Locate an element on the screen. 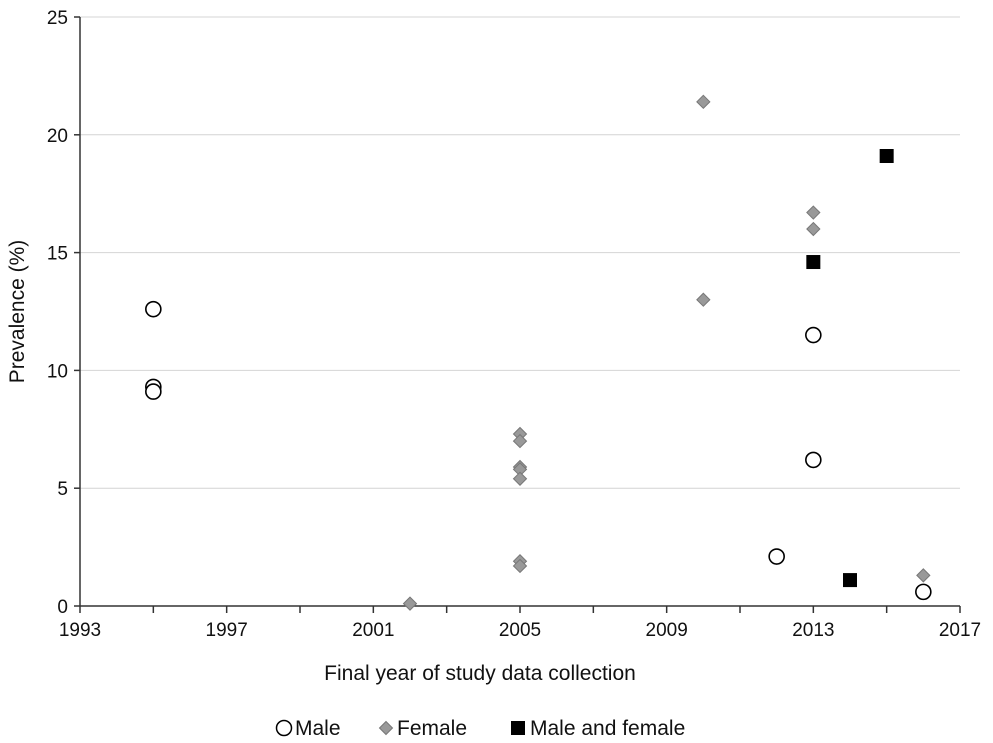 This screenshot has height=743, width=993. legend-diamond-icon is located at coordinates (386, 728).